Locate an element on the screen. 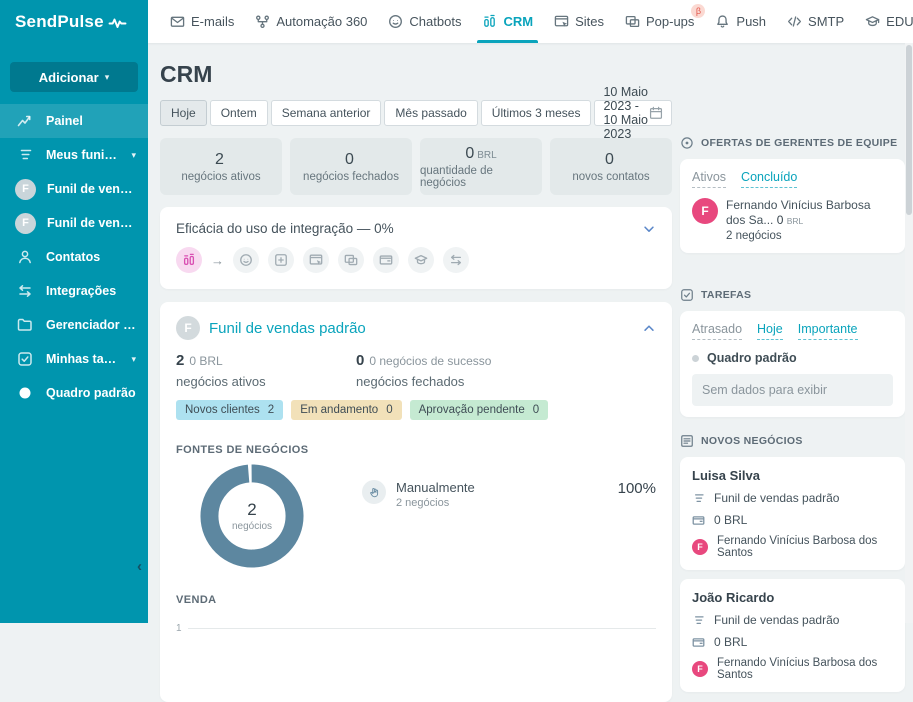 The width and height of the screenshot is (913, 702). nav-smtp: SMTP is located at coordinates (815, 21).